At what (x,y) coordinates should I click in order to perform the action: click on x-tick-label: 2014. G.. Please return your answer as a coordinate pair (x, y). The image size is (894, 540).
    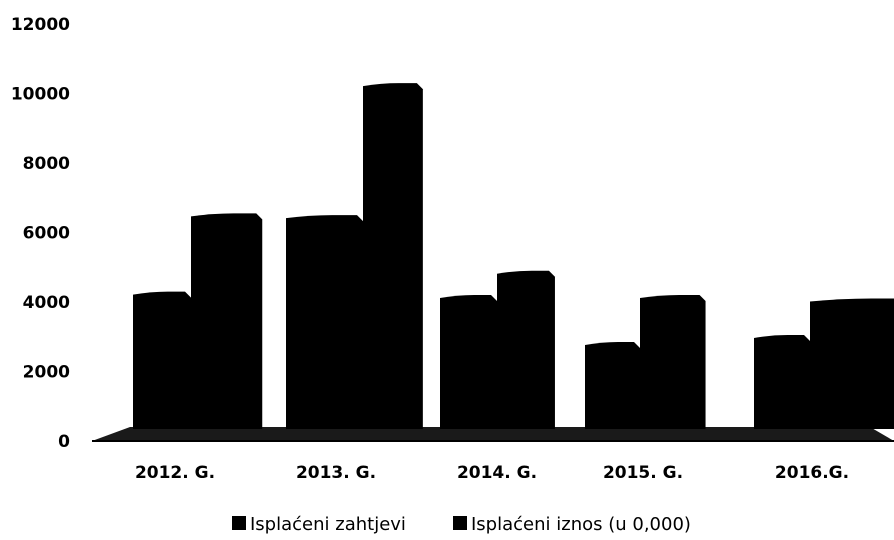
    Looking at the image, I should click on (497, 473).